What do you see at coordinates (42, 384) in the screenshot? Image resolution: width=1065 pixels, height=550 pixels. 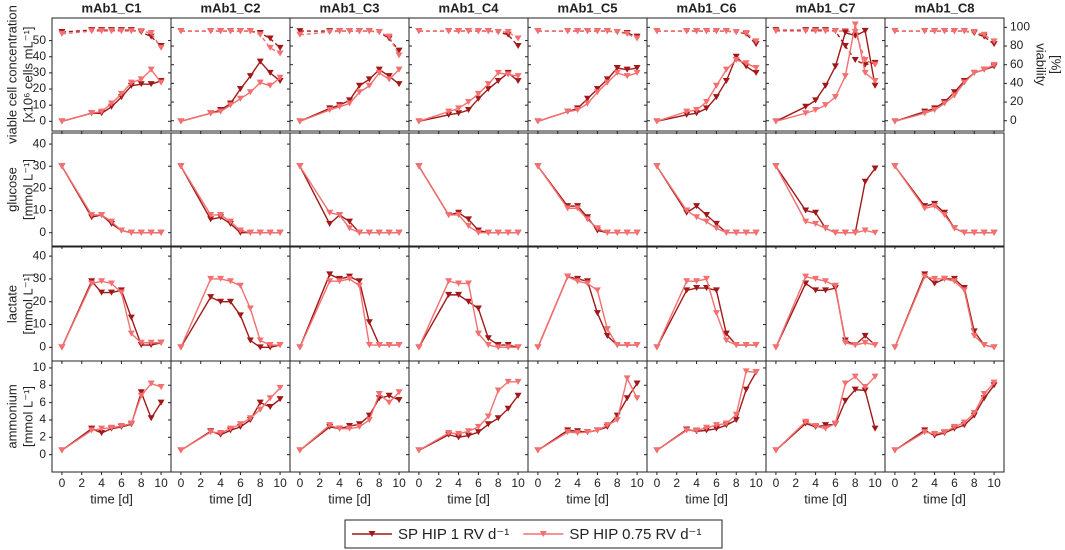 I see `y-tick-label: 8` at bounding box center [42, 384].